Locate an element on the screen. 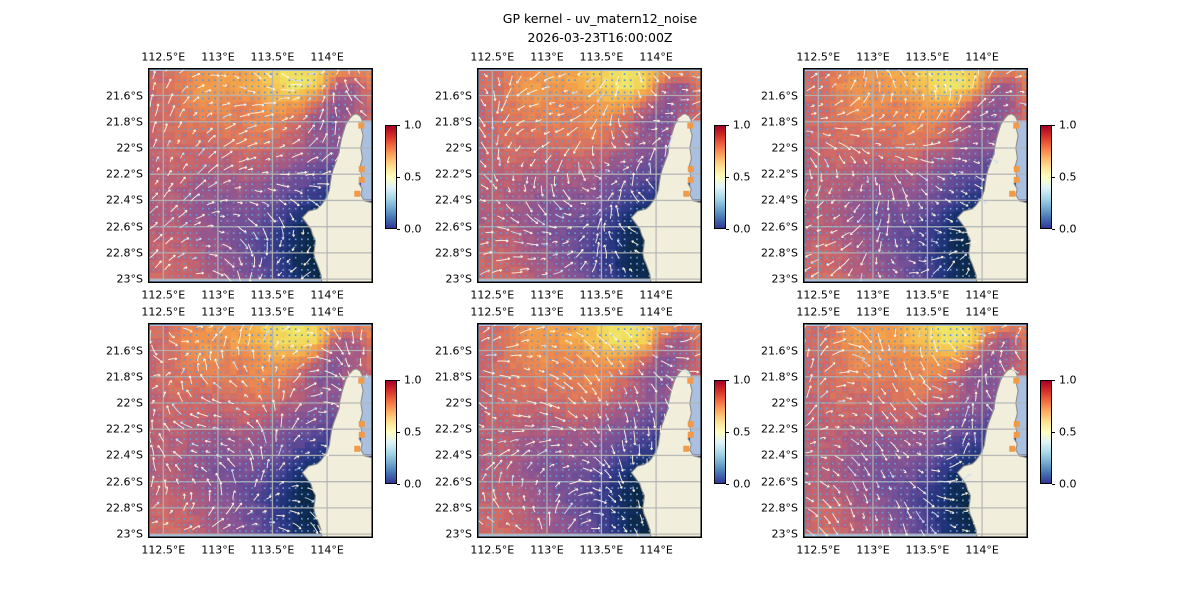 This screenshot has height=600, width=1200. y-tick-3: 22.2°S is located at coordinates (124, 174).